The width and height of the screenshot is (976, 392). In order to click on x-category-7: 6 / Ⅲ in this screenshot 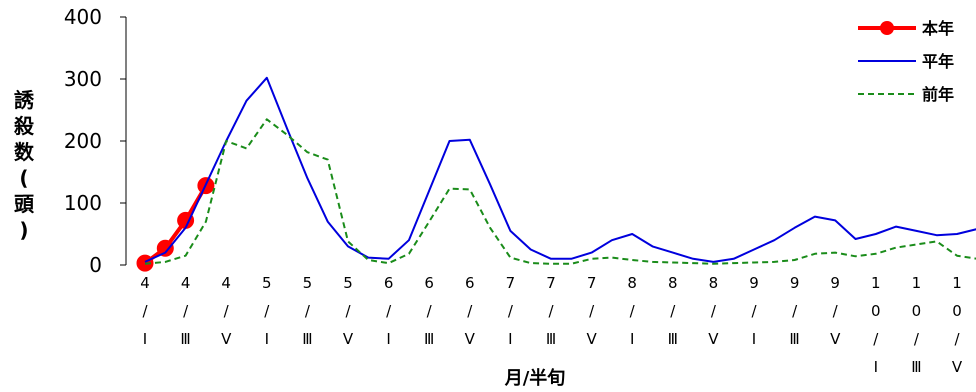, I will do `click(429, 311)`.